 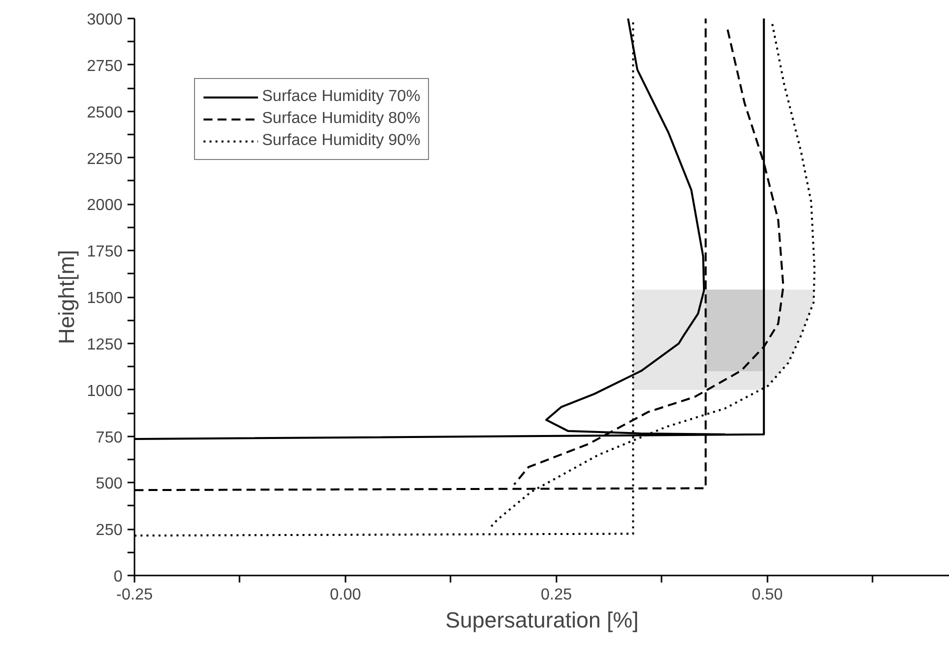 What do you see at coordinates (104, 298) in the screenshot?
I see `y-tick-label: 1500` at bounding box center [104, 298].